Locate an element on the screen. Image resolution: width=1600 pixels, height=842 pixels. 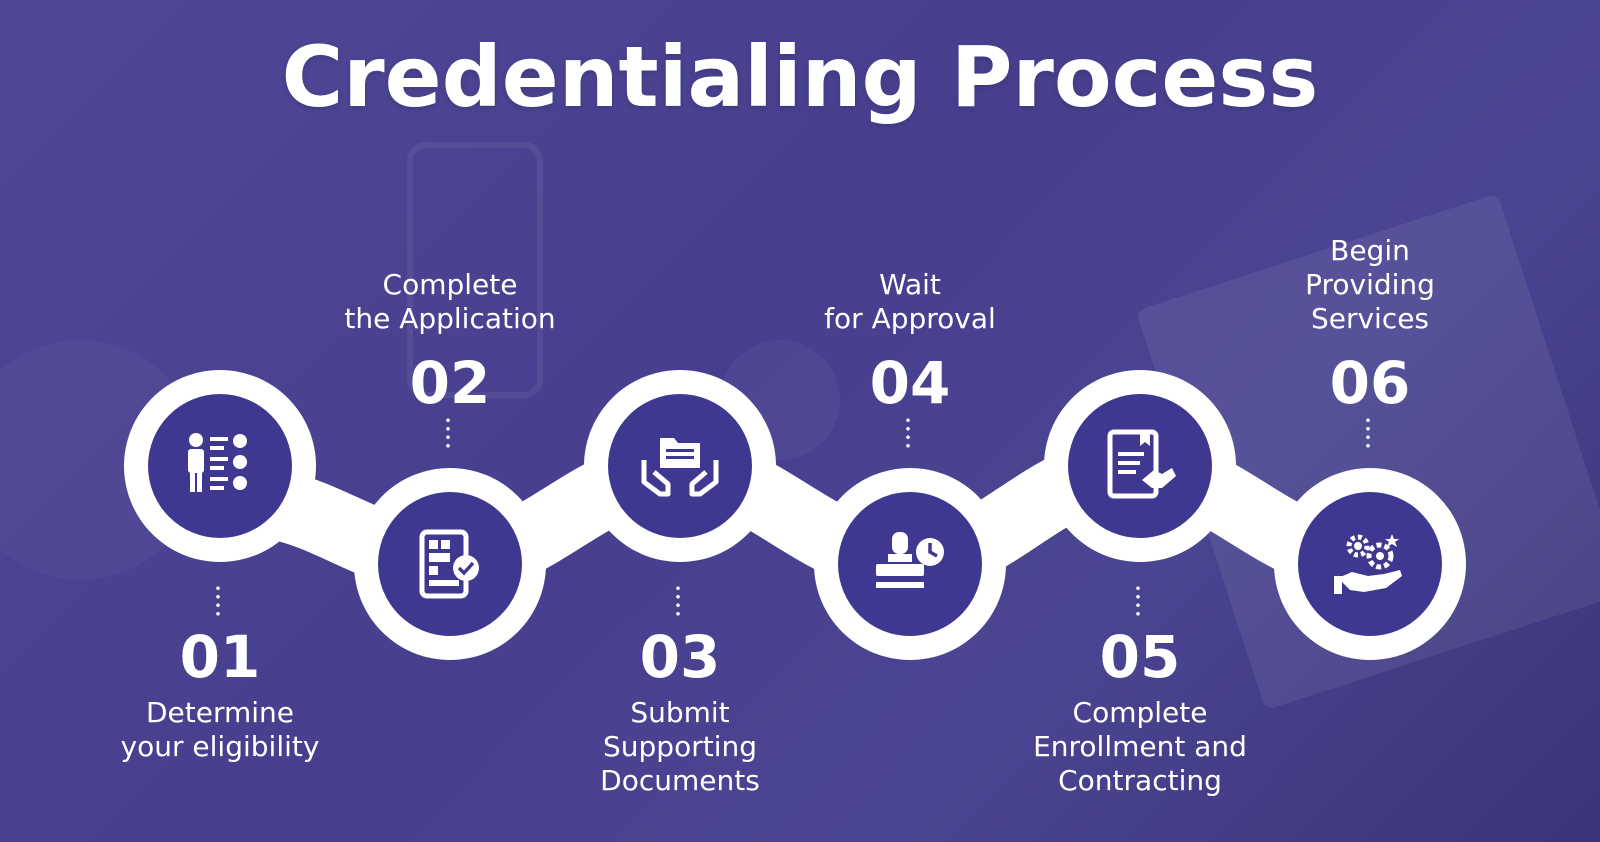
person-checklist-icon is located at coordinates (217, 462).